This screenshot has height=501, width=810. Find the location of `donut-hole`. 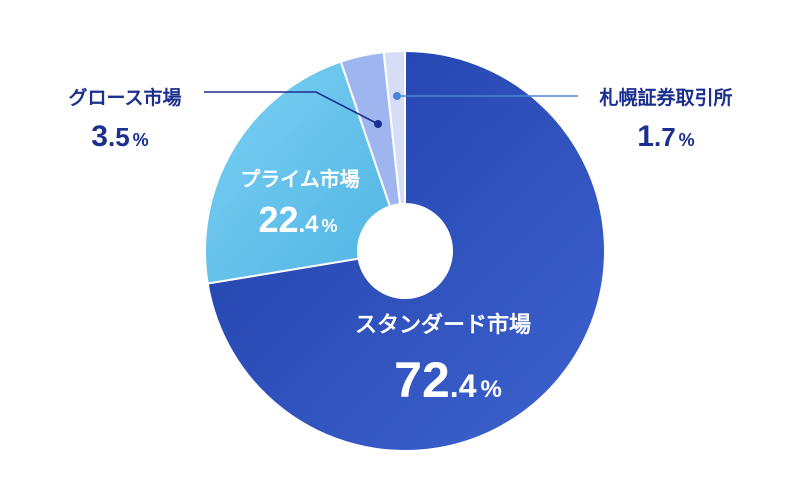

donut-hole is located at coordinates (405, 251).